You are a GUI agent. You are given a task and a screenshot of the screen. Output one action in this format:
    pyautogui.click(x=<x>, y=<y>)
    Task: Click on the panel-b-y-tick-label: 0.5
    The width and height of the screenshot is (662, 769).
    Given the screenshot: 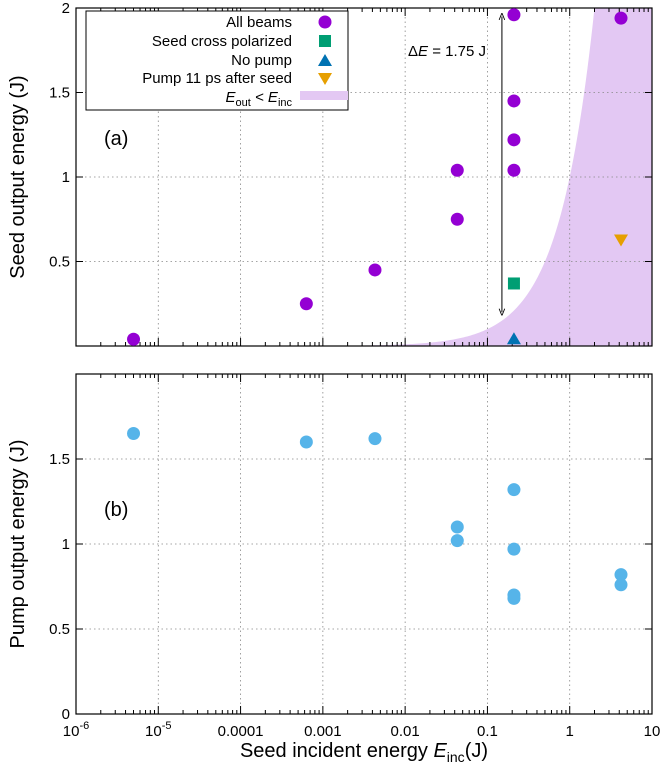 What is the action you would take?
    pyautogui.click(x=59, y=629)
    